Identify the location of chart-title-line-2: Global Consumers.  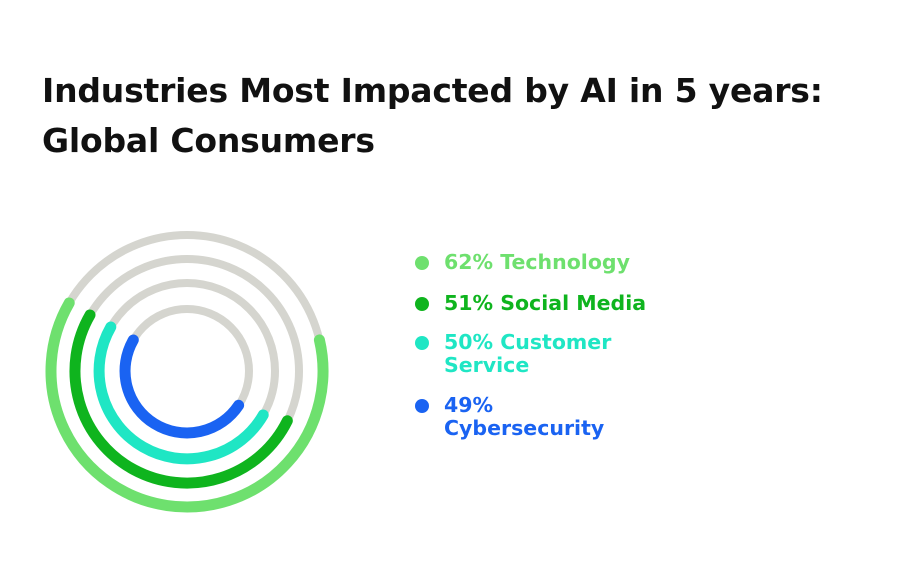
(208, 140).